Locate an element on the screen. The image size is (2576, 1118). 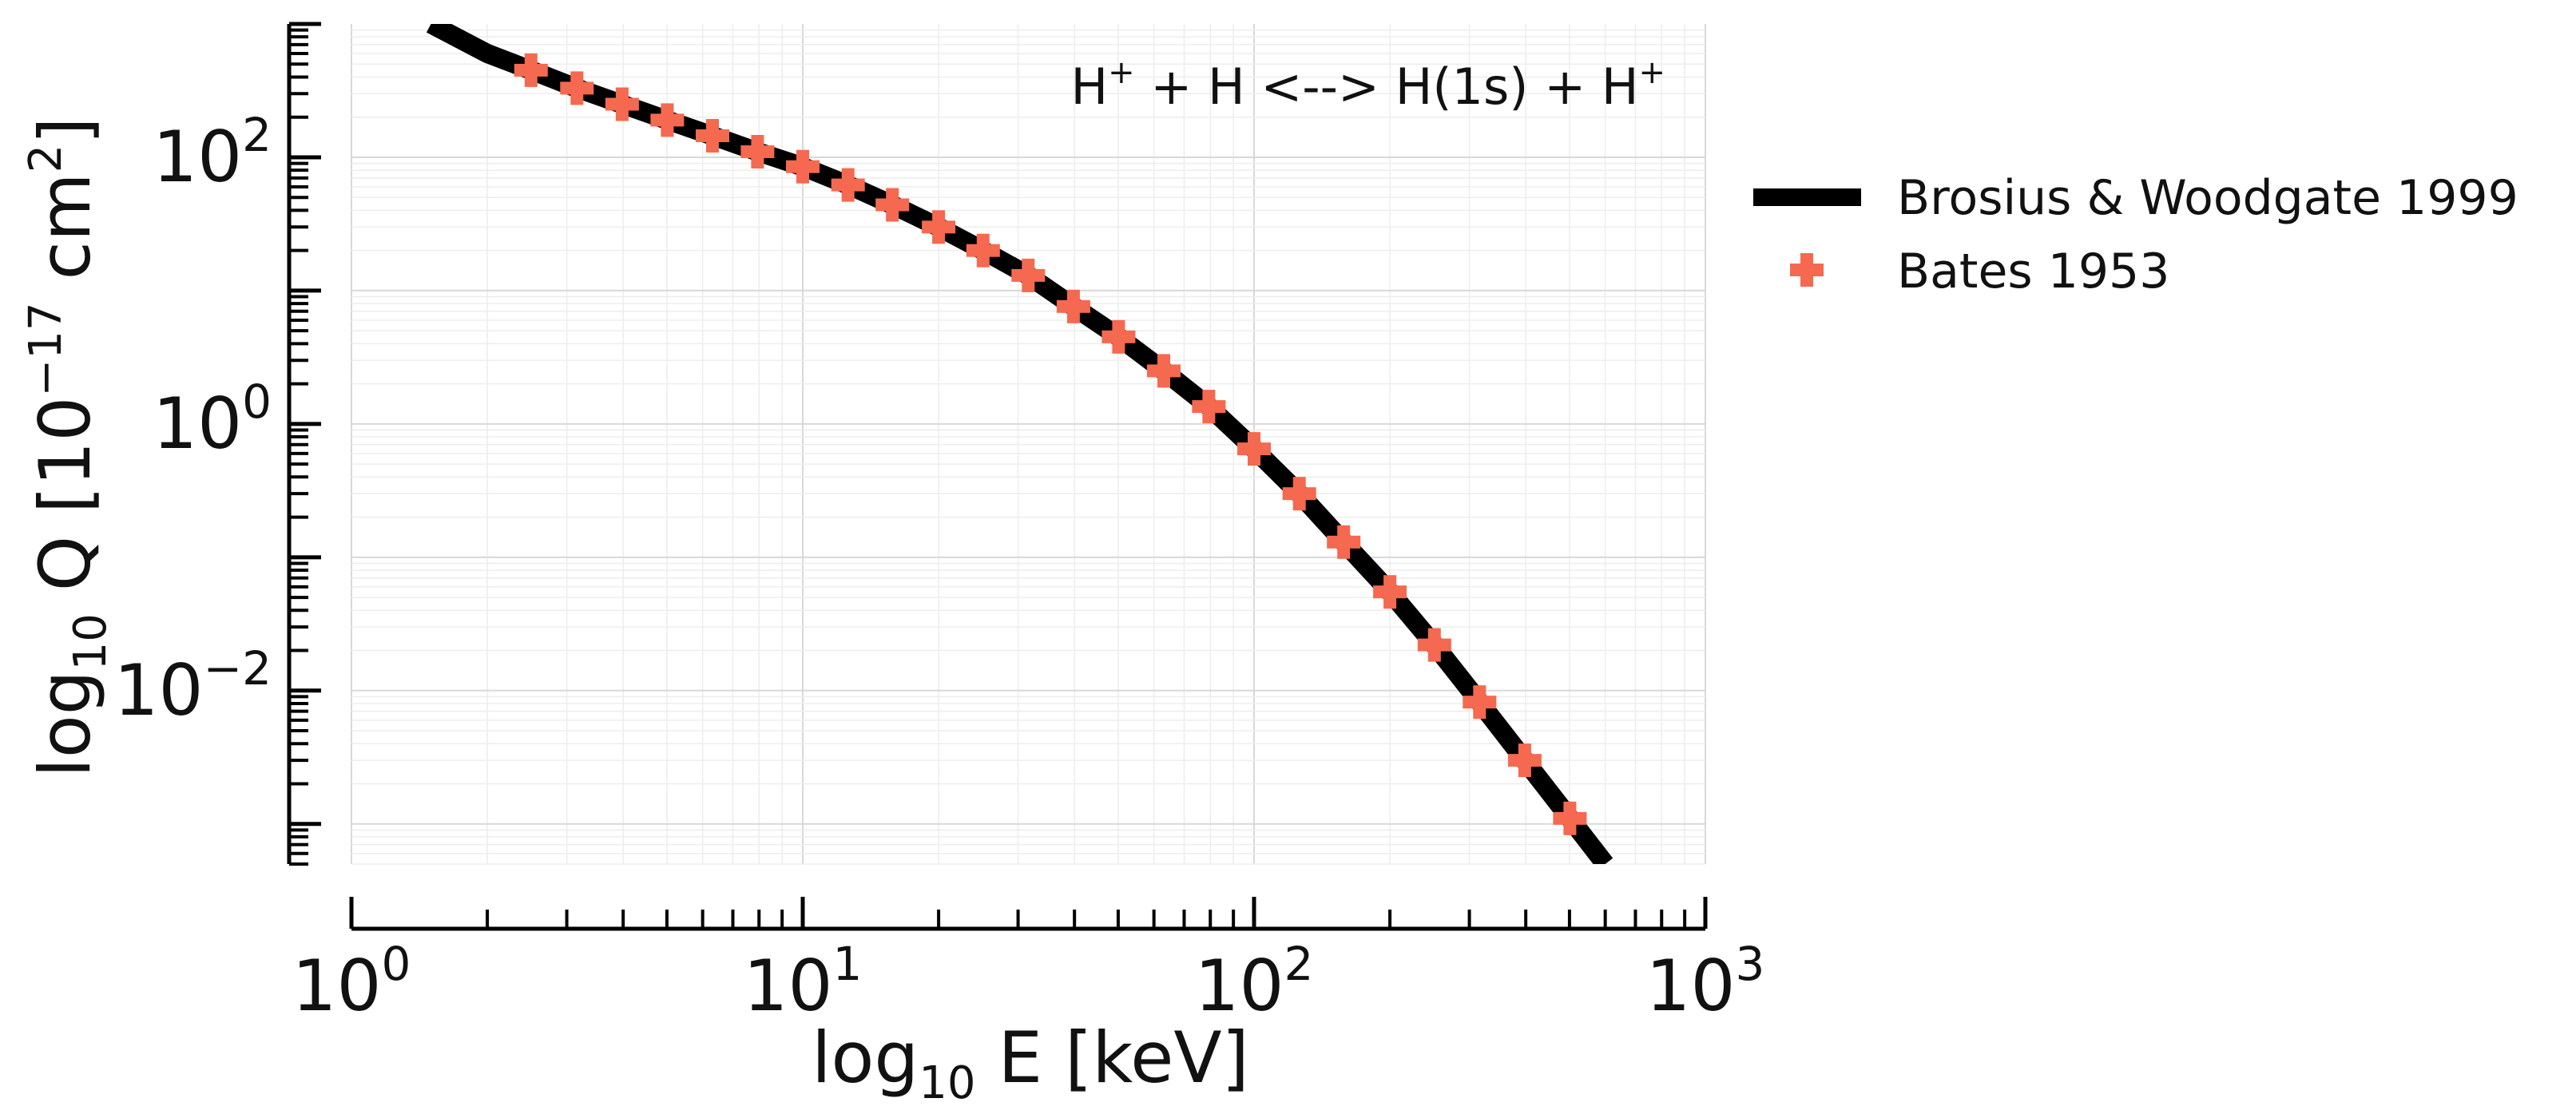
x-tick-label: 101 is located at coordinates (803, 982).